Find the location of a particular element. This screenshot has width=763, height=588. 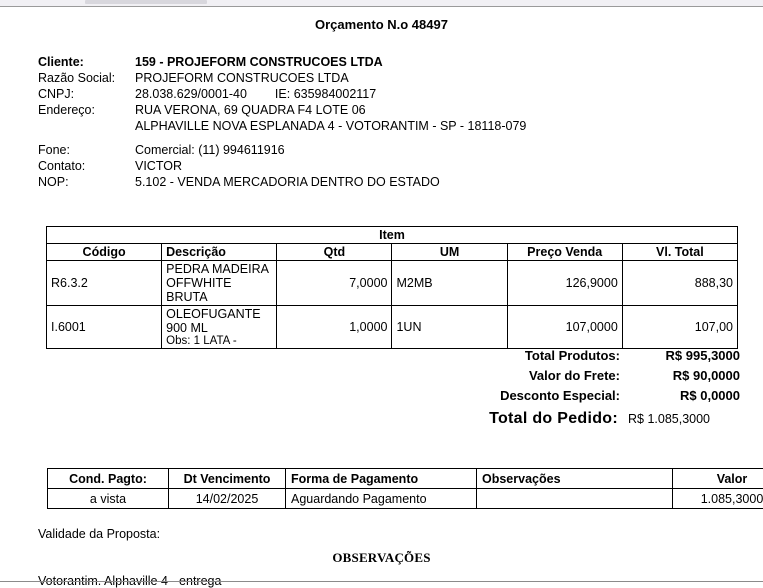

client-value-razao-social: PROJEFORM CONSTRUCOES LTDA is located at coordinates (416, 78).